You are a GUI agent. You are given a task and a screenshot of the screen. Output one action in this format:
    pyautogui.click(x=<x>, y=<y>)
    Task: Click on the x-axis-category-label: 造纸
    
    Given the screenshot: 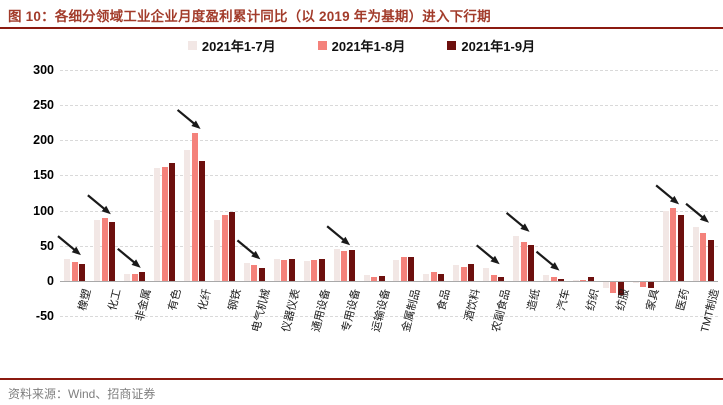 What is the action you would take?
    pyautogui.click(x=534, y=299)
    